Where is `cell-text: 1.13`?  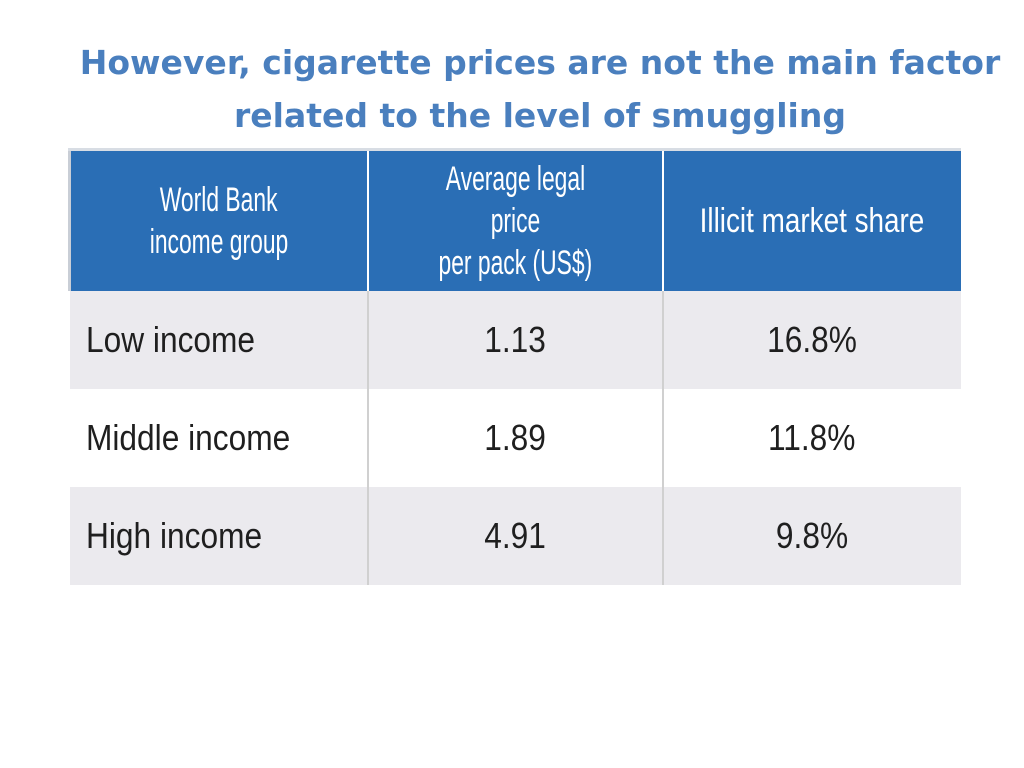 cell-text: 1.13 is located at coordinates (515, 339).